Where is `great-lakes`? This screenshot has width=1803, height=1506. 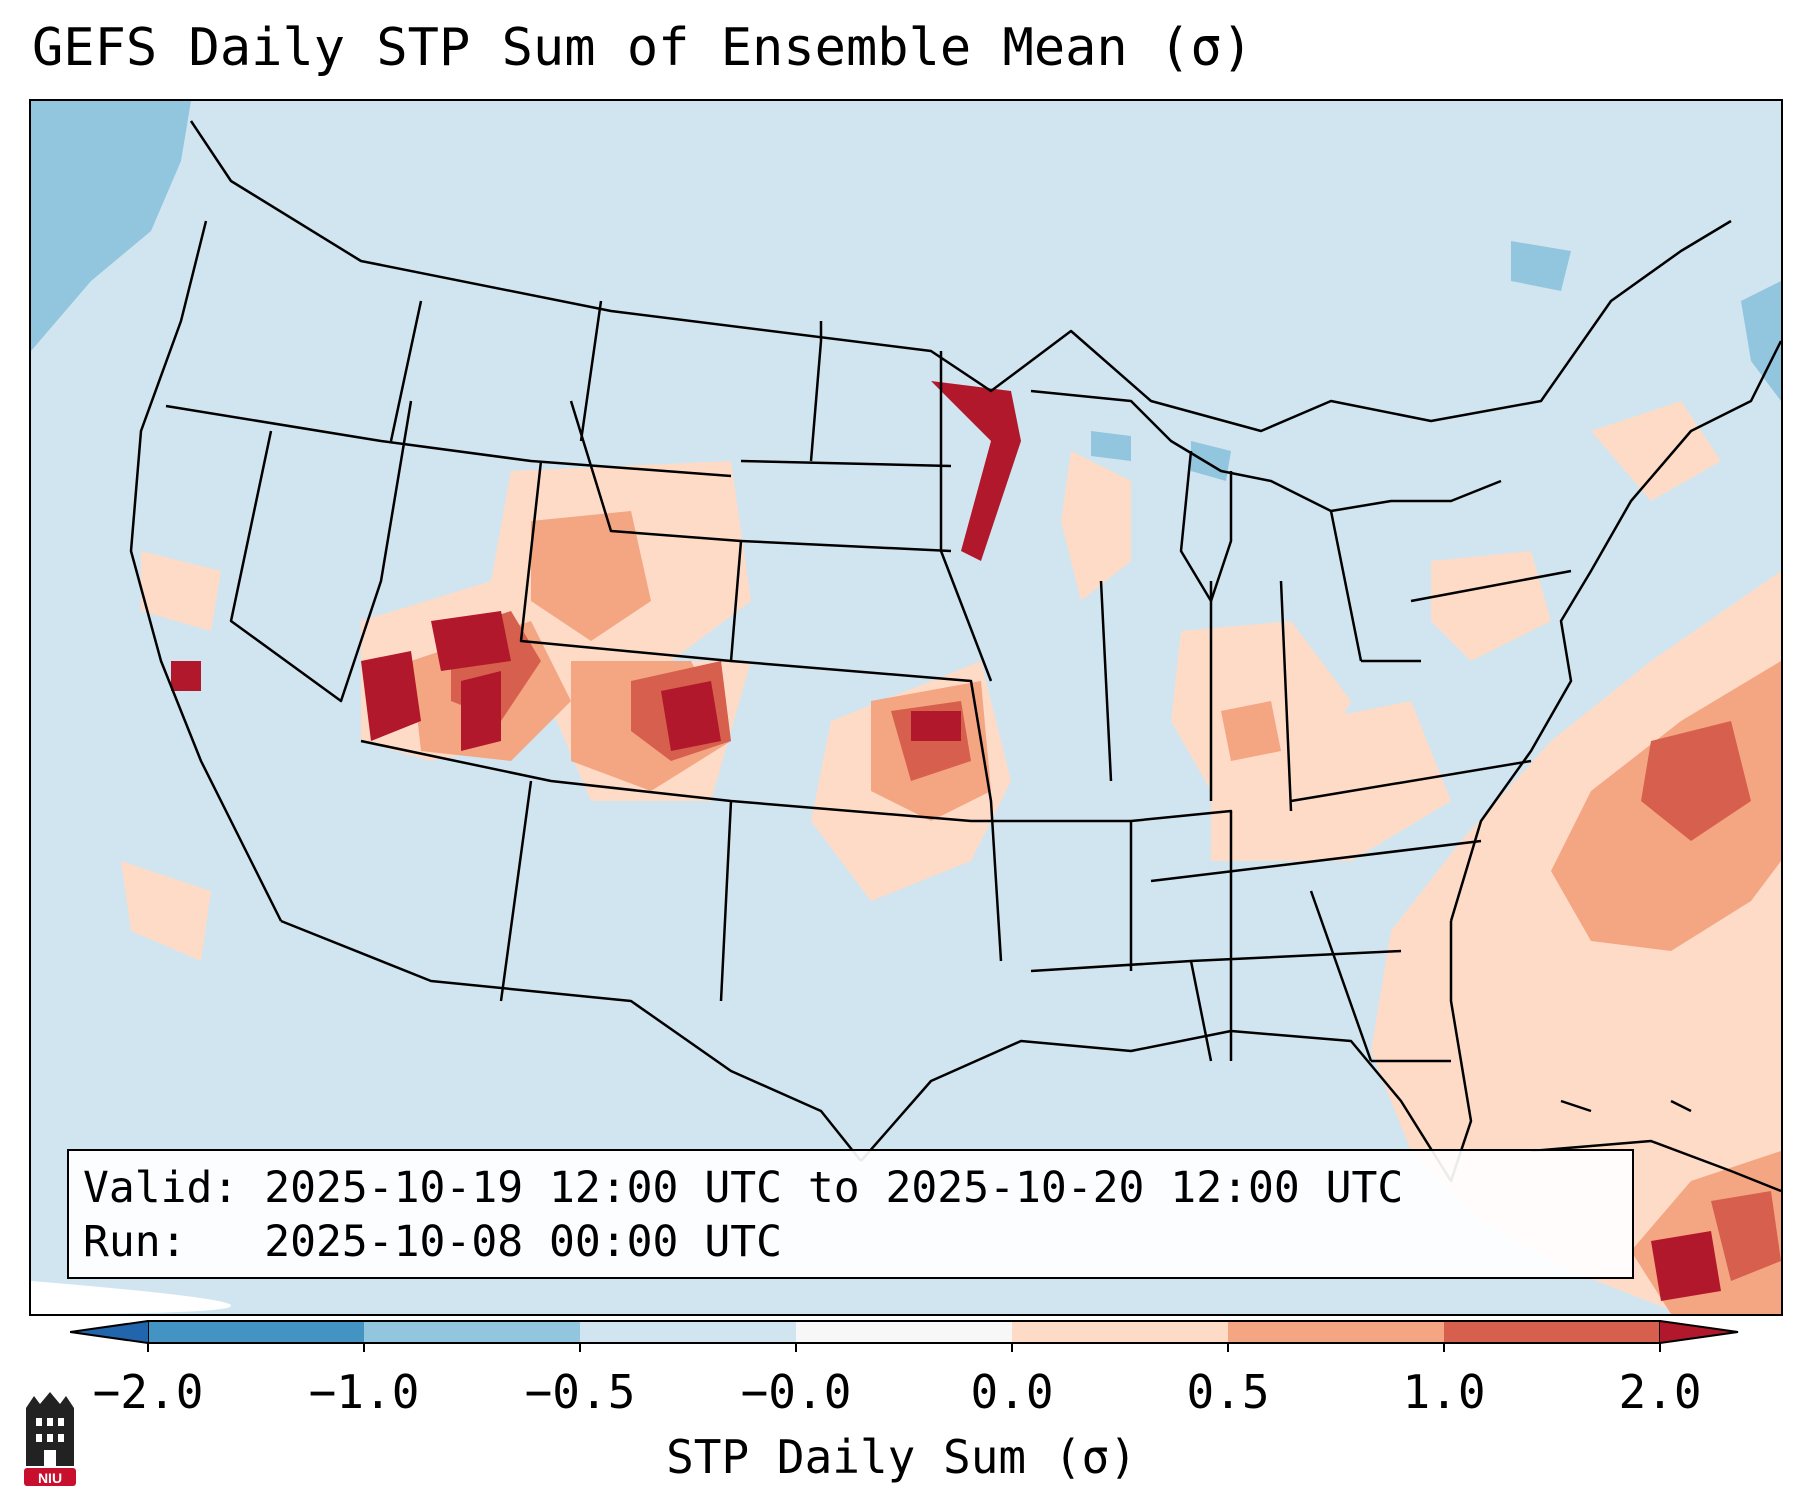
great-lakes is located at coordinates (1266, 451).